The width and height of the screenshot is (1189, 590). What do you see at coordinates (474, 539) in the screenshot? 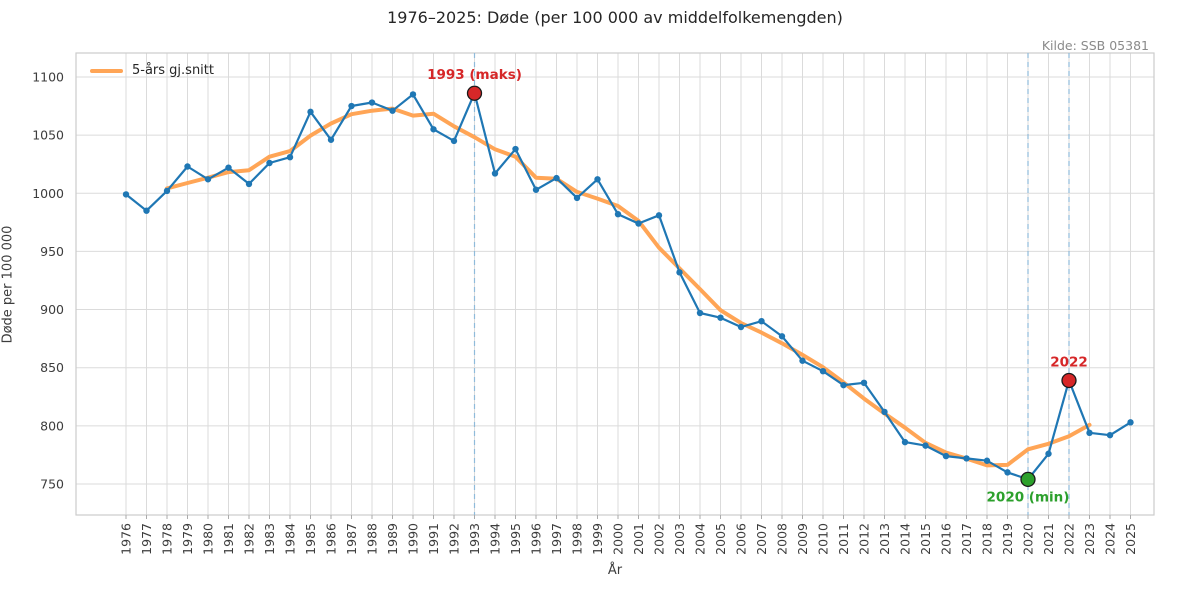
I see `svg-text: 1993` at bounding box center [474, 539].